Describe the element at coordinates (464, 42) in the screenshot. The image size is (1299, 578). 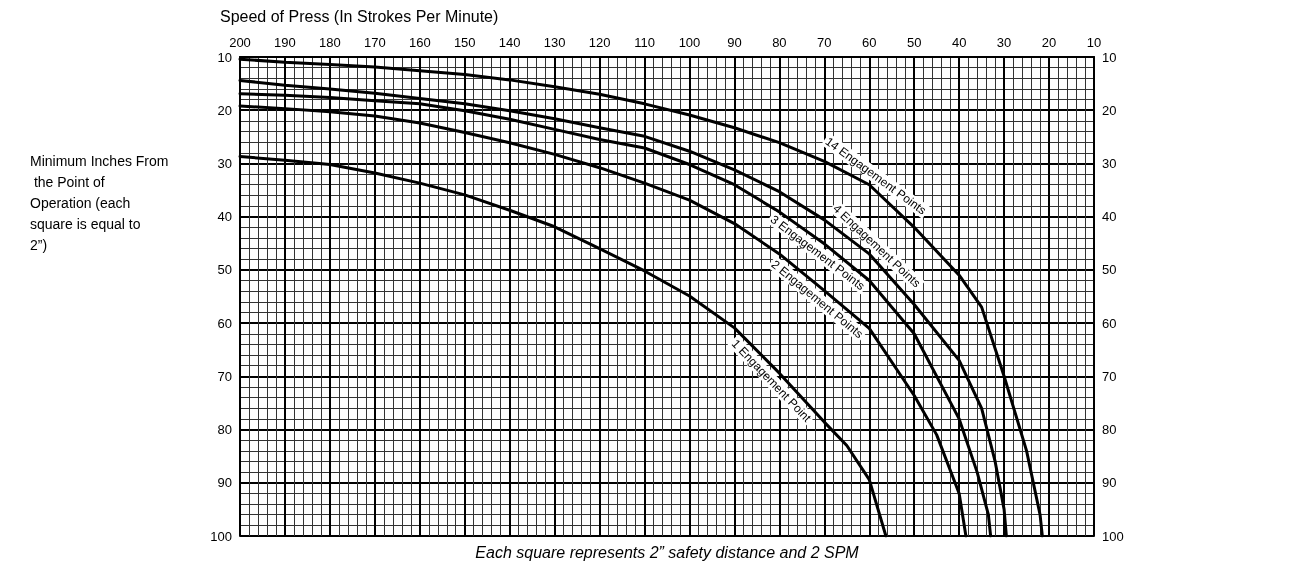
I see `x-tick-label: 150` at that location.